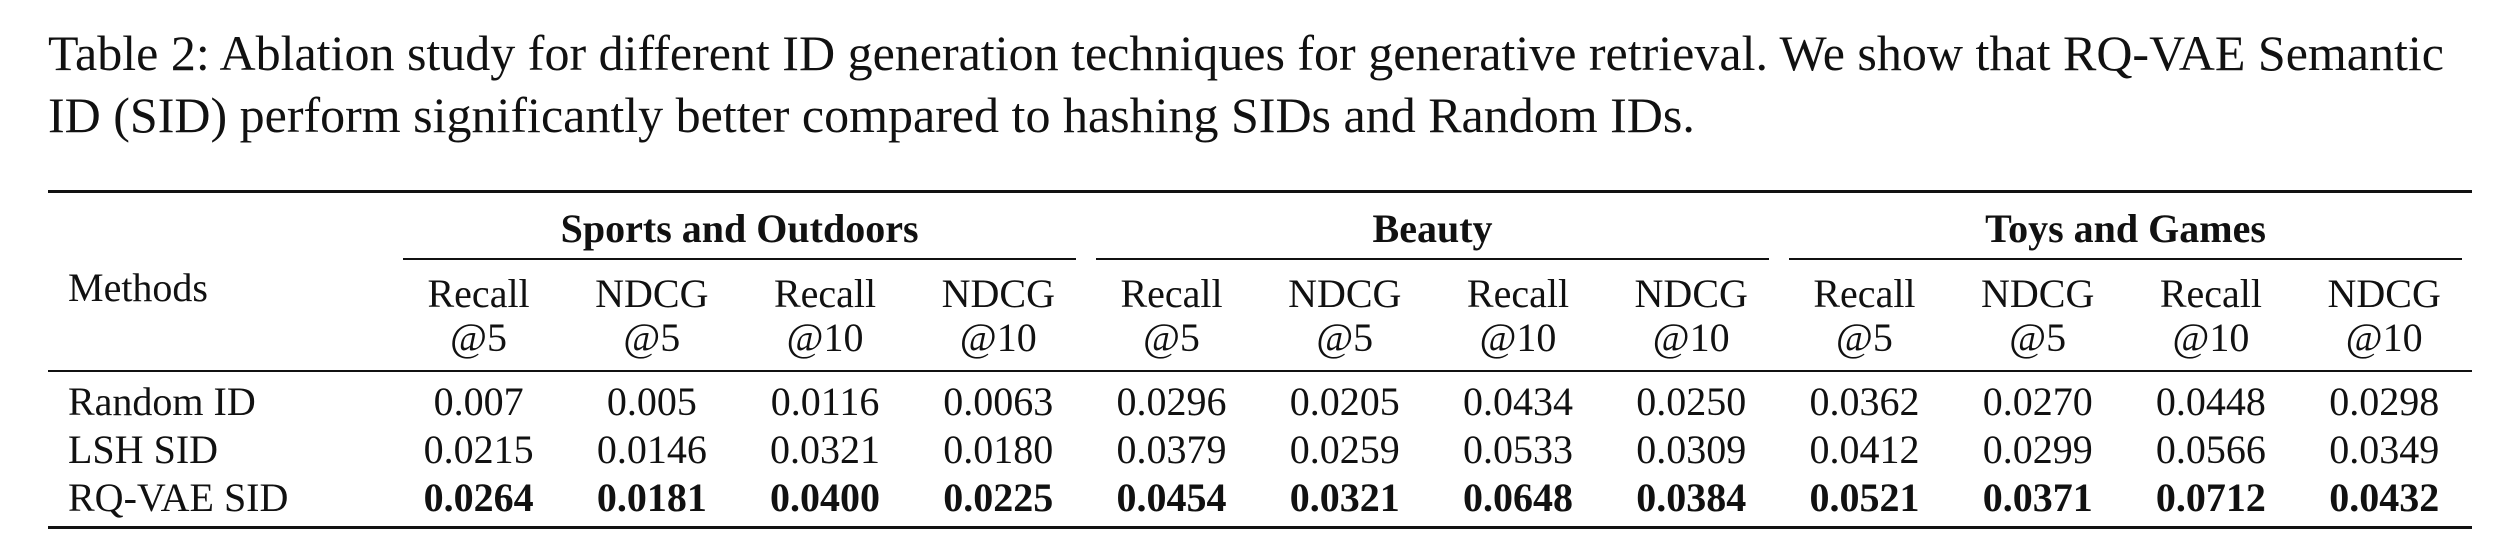 This screenshot has height=558, width=2508. What do you see at coordinates (2384, 398) in the screenshot?
I see `value-cell: 0.0298` at bounding box center [2384, 398].